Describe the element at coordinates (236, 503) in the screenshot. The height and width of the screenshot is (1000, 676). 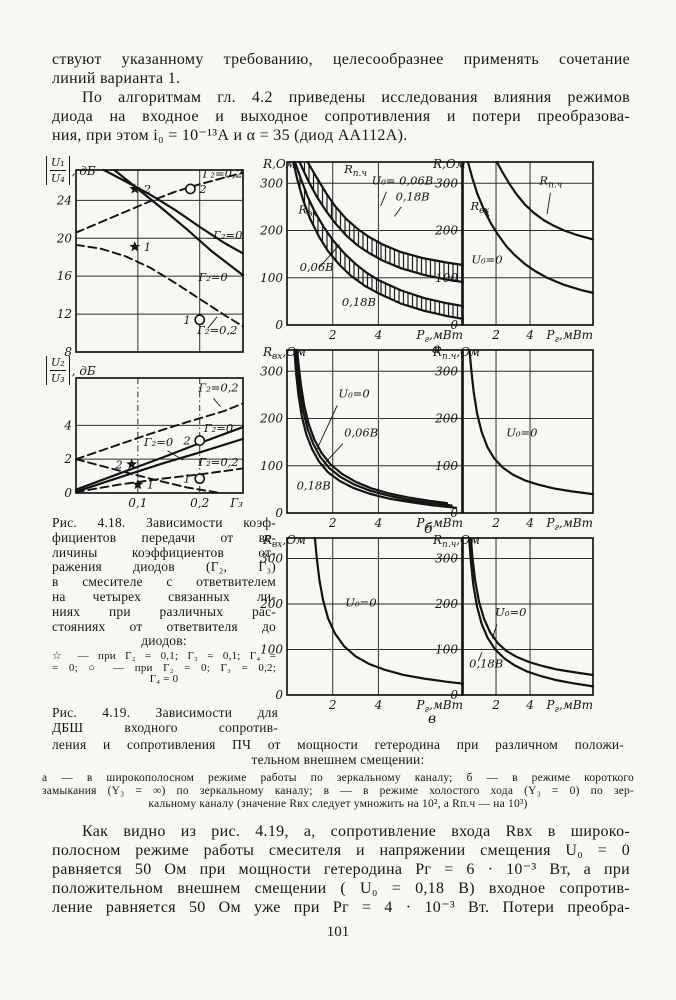
I see `svg-text: Г₃` at that location.